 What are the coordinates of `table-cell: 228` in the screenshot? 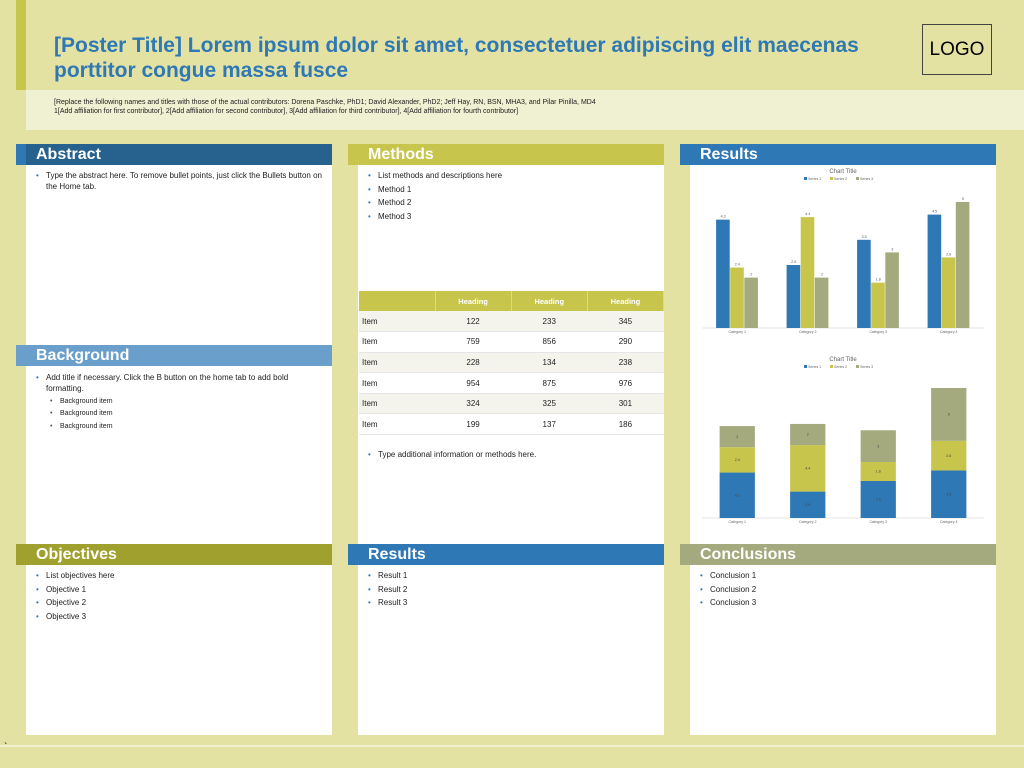 It's located at (473, 363).